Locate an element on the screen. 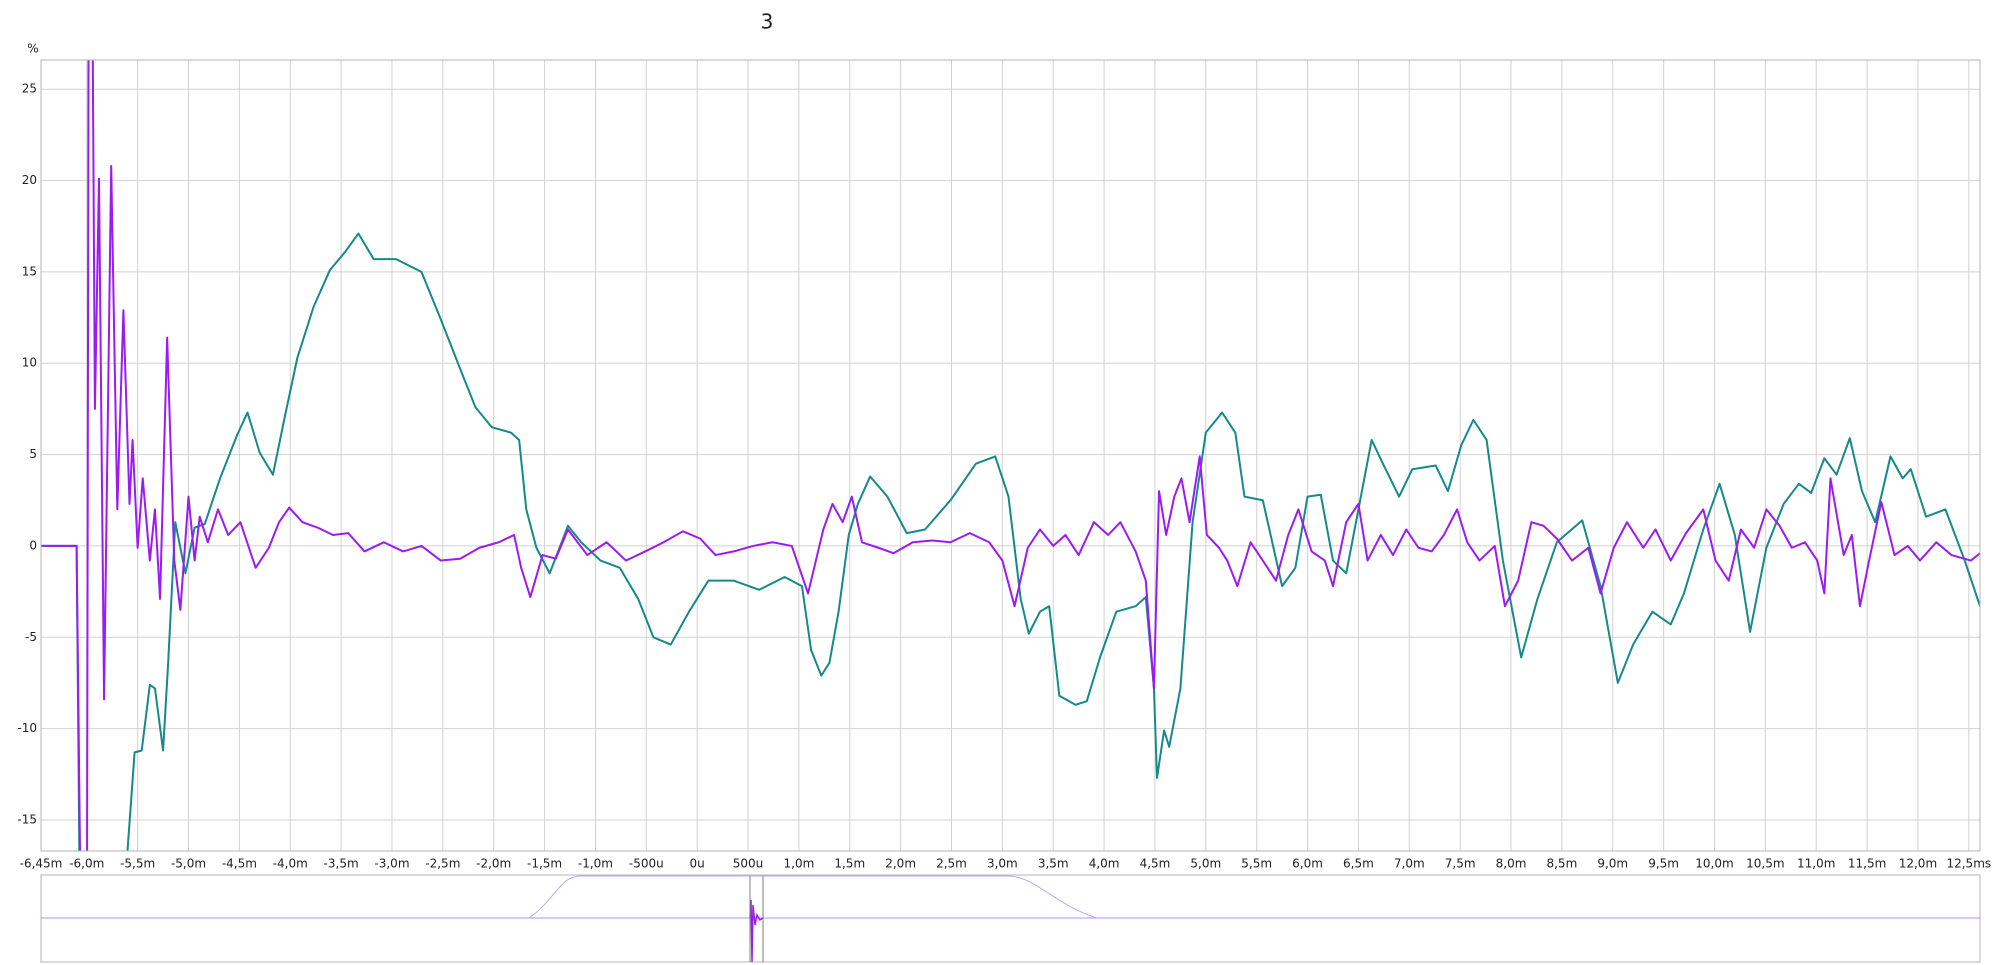 This screenshot has height=965, width=2000. x-tick-label: 11,5m is located at coordinates (1867, 864).